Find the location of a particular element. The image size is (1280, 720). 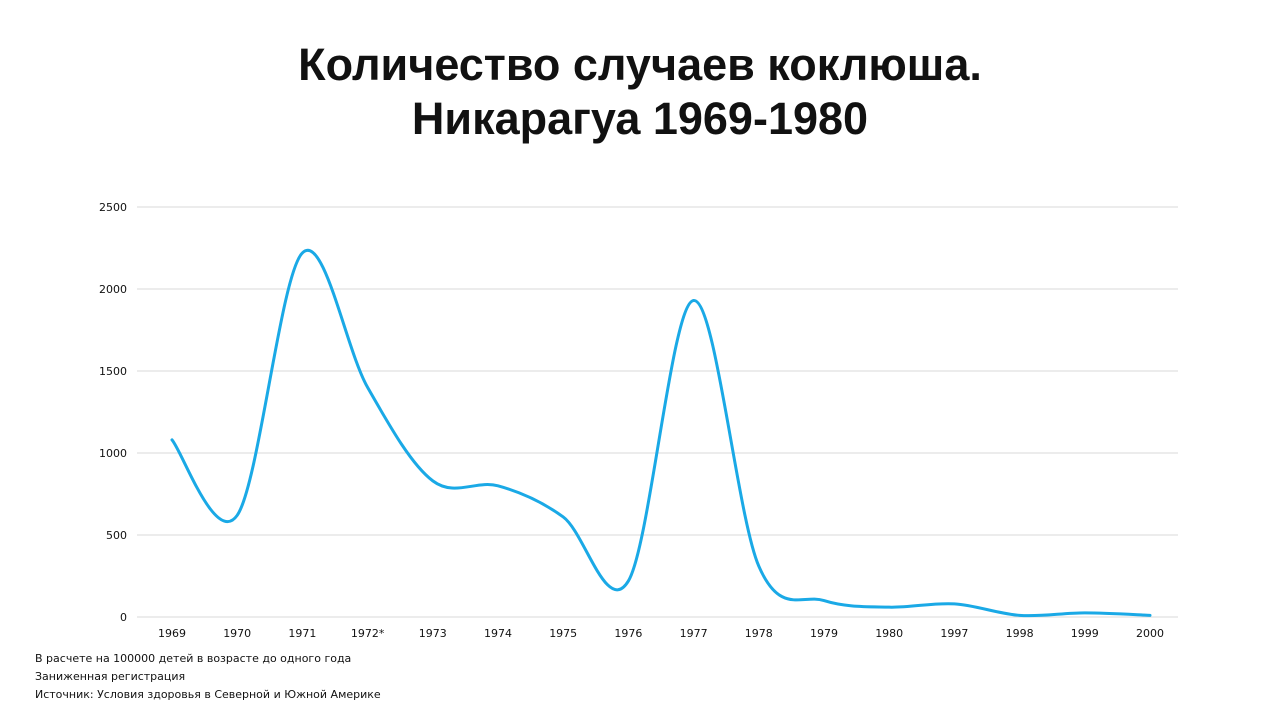

y-tick-label-1000: 1000 is located at coordinates (113, 453).